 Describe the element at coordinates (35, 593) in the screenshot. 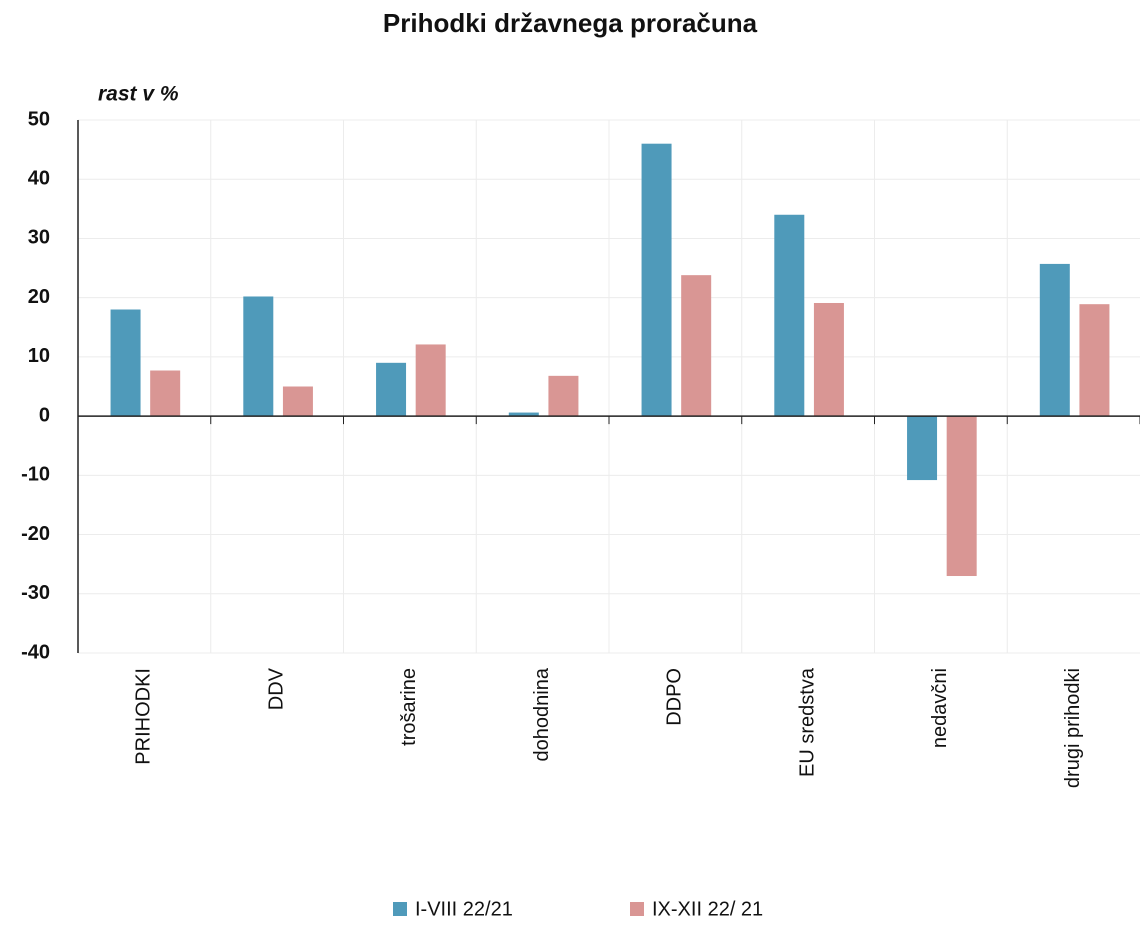

I see `y-tick-label: -30` at that location.